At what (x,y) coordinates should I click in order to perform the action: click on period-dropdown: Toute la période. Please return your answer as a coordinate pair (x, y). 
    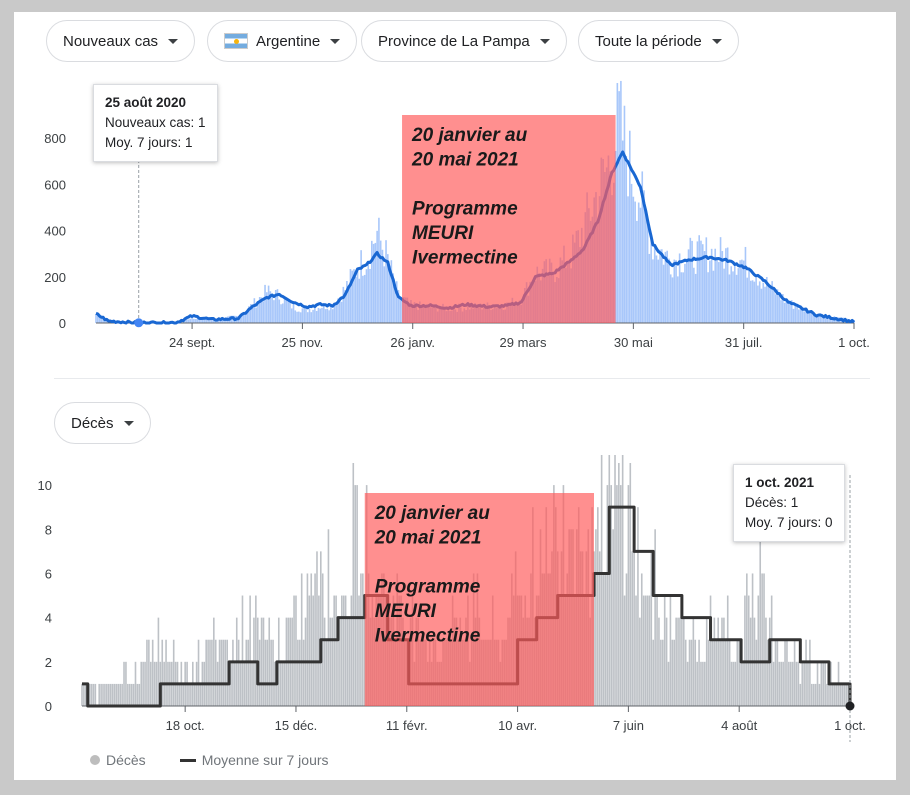
    Looking at the image, I should click on (658, 41).